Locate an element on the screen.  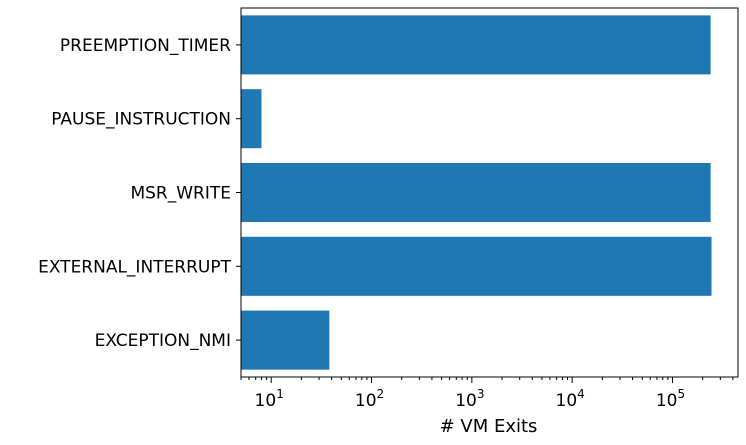
category-label: PREEMPTION_TIMER is located at coordinates (145, 46).